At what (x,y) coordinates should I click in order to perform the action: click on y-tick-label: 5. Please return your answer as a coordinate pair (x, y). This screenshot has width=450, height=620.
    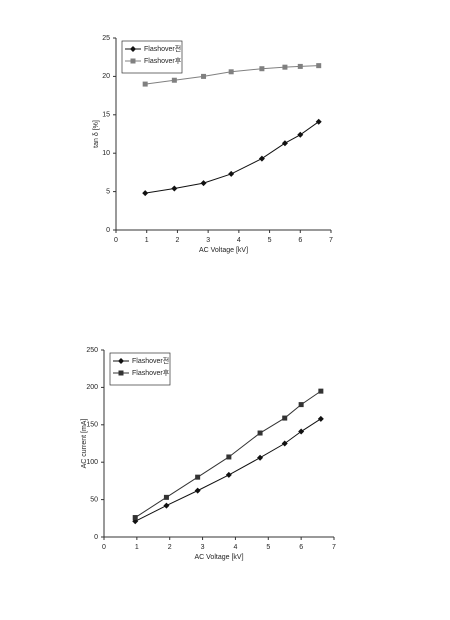
    Looking at the image, I should click on (108, 191).